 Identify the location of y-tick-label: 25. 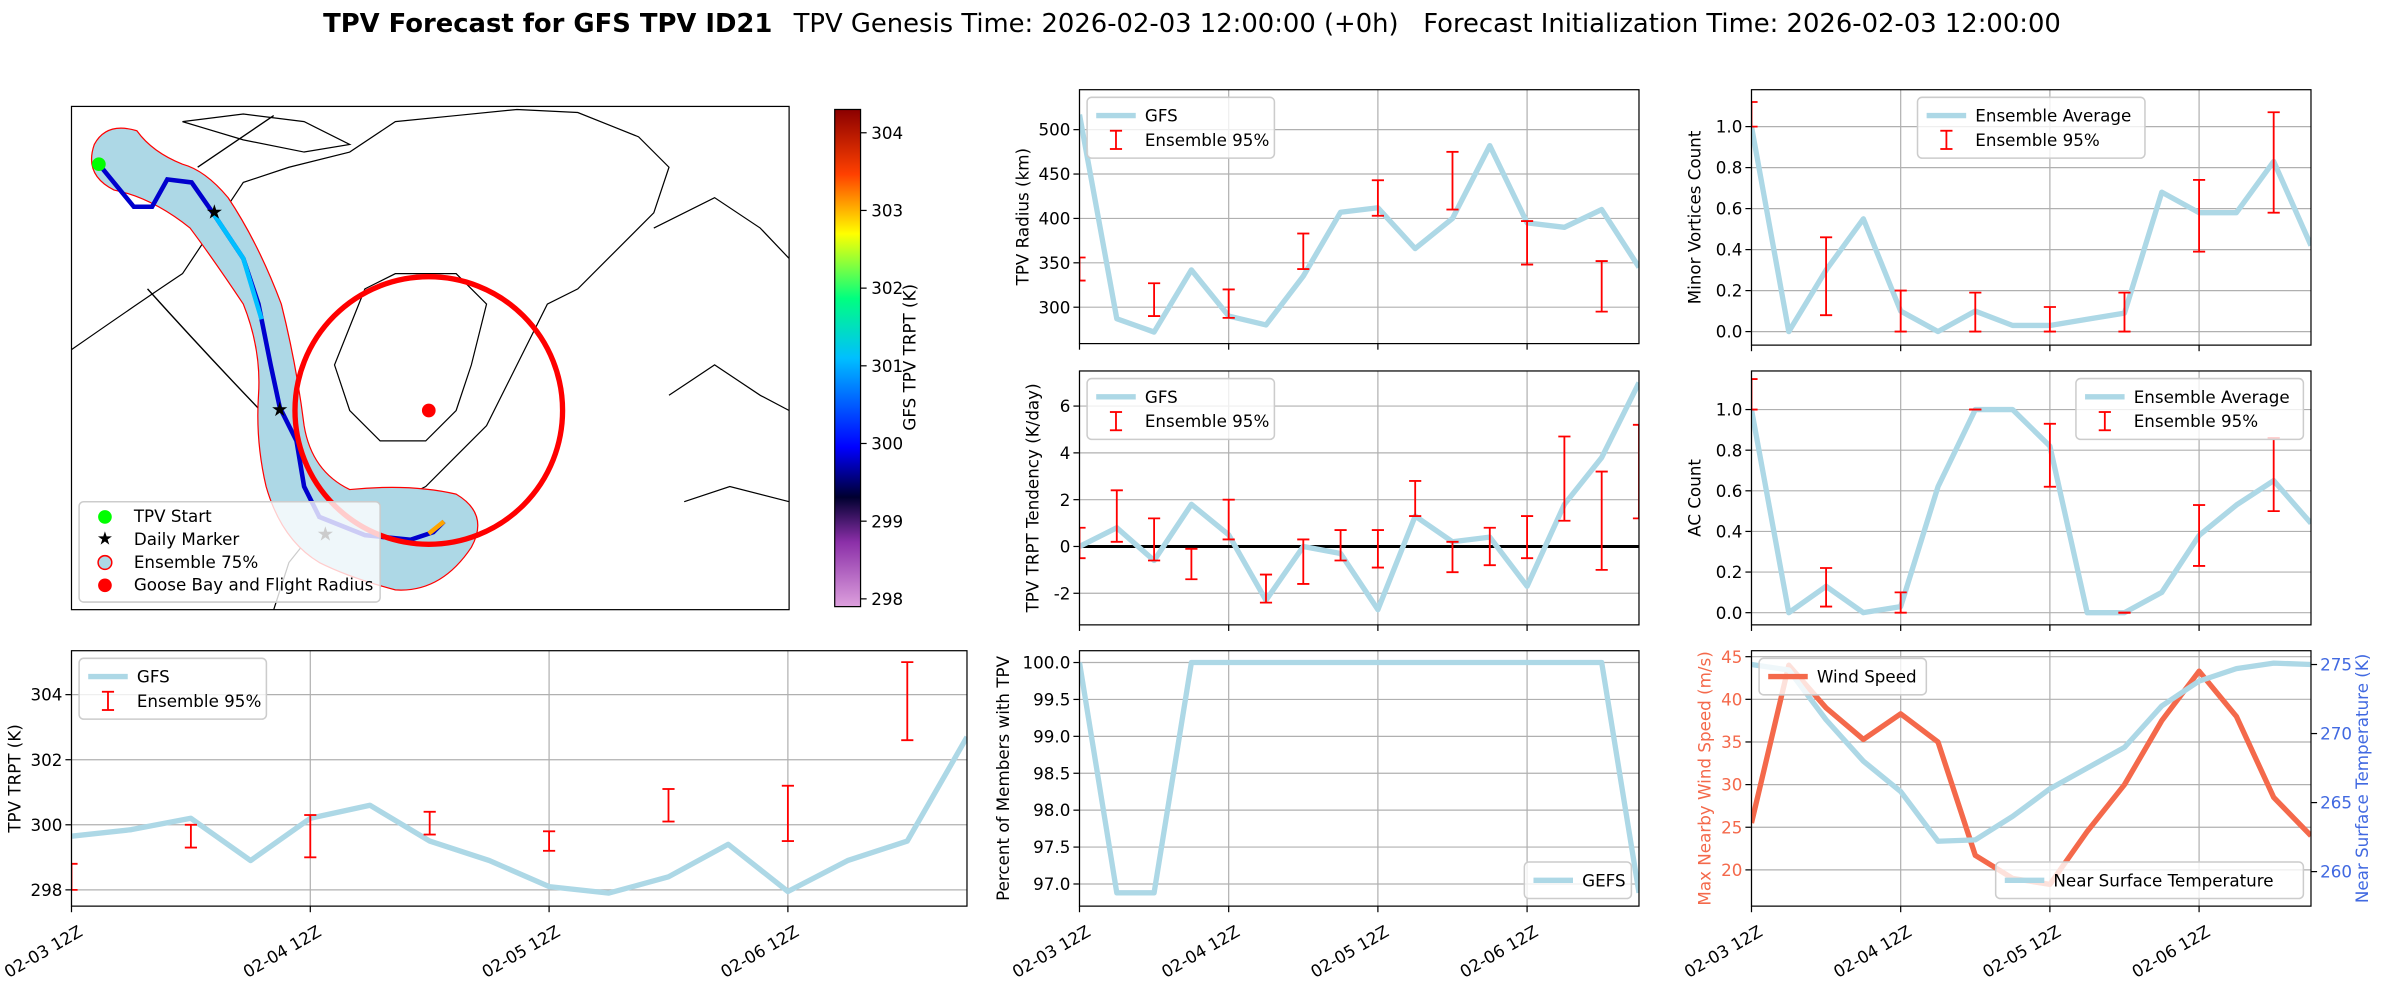
(1731, 827).